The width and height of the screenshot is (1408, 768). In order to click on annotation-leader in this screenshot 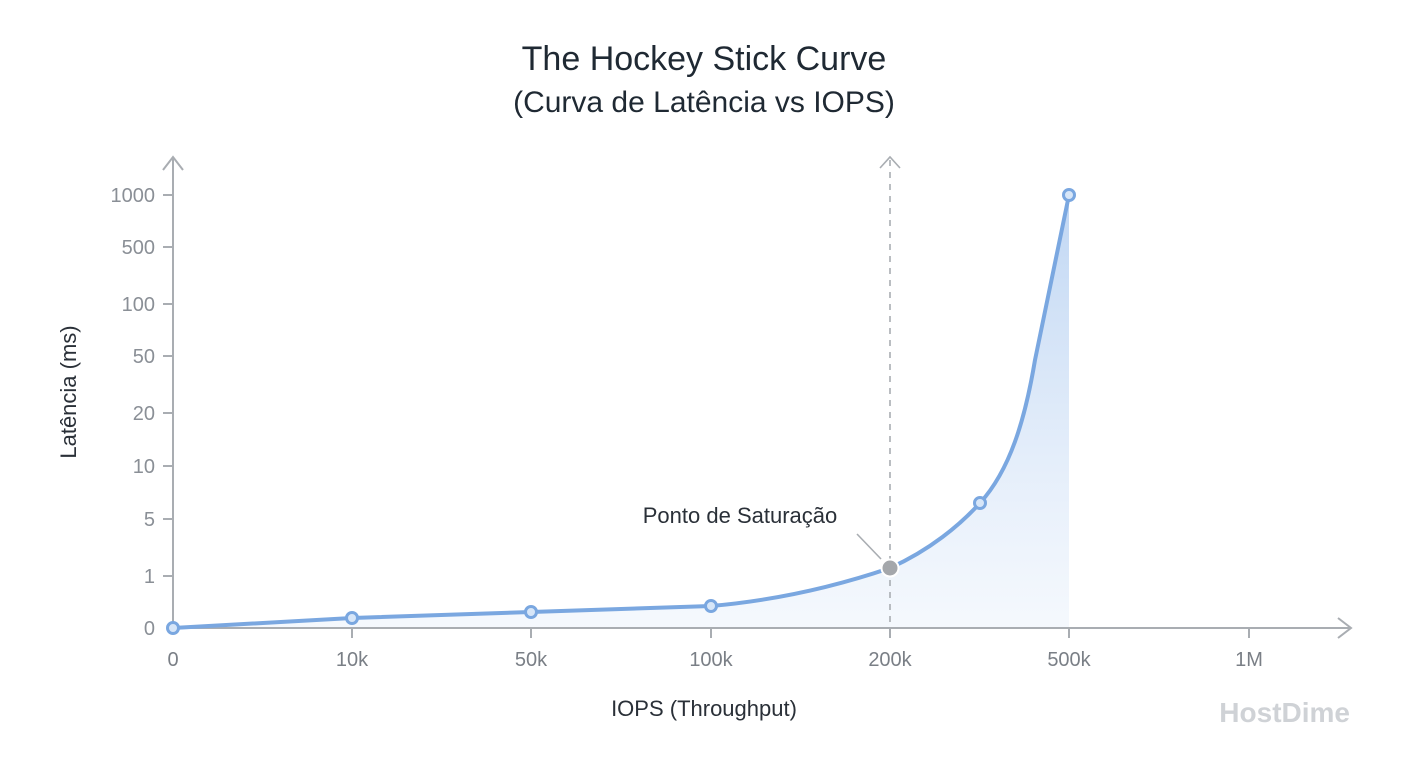, I will do `click(869, 546)`.